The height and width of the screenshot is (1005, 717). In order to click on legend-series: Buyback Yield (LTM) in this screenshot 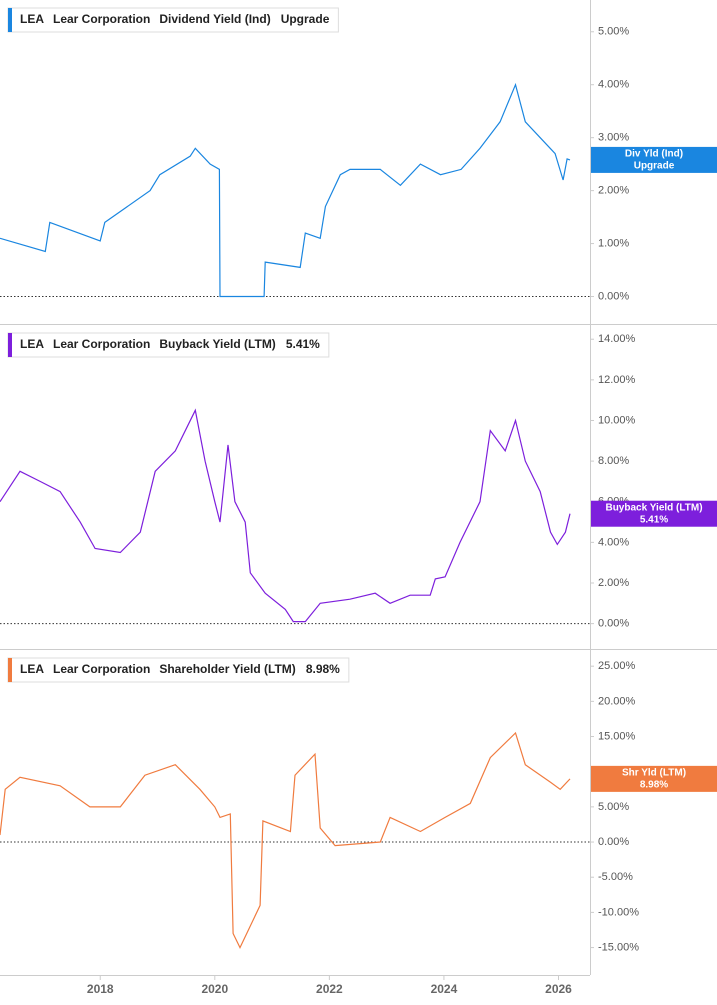, I will do `click(217, 344)`.